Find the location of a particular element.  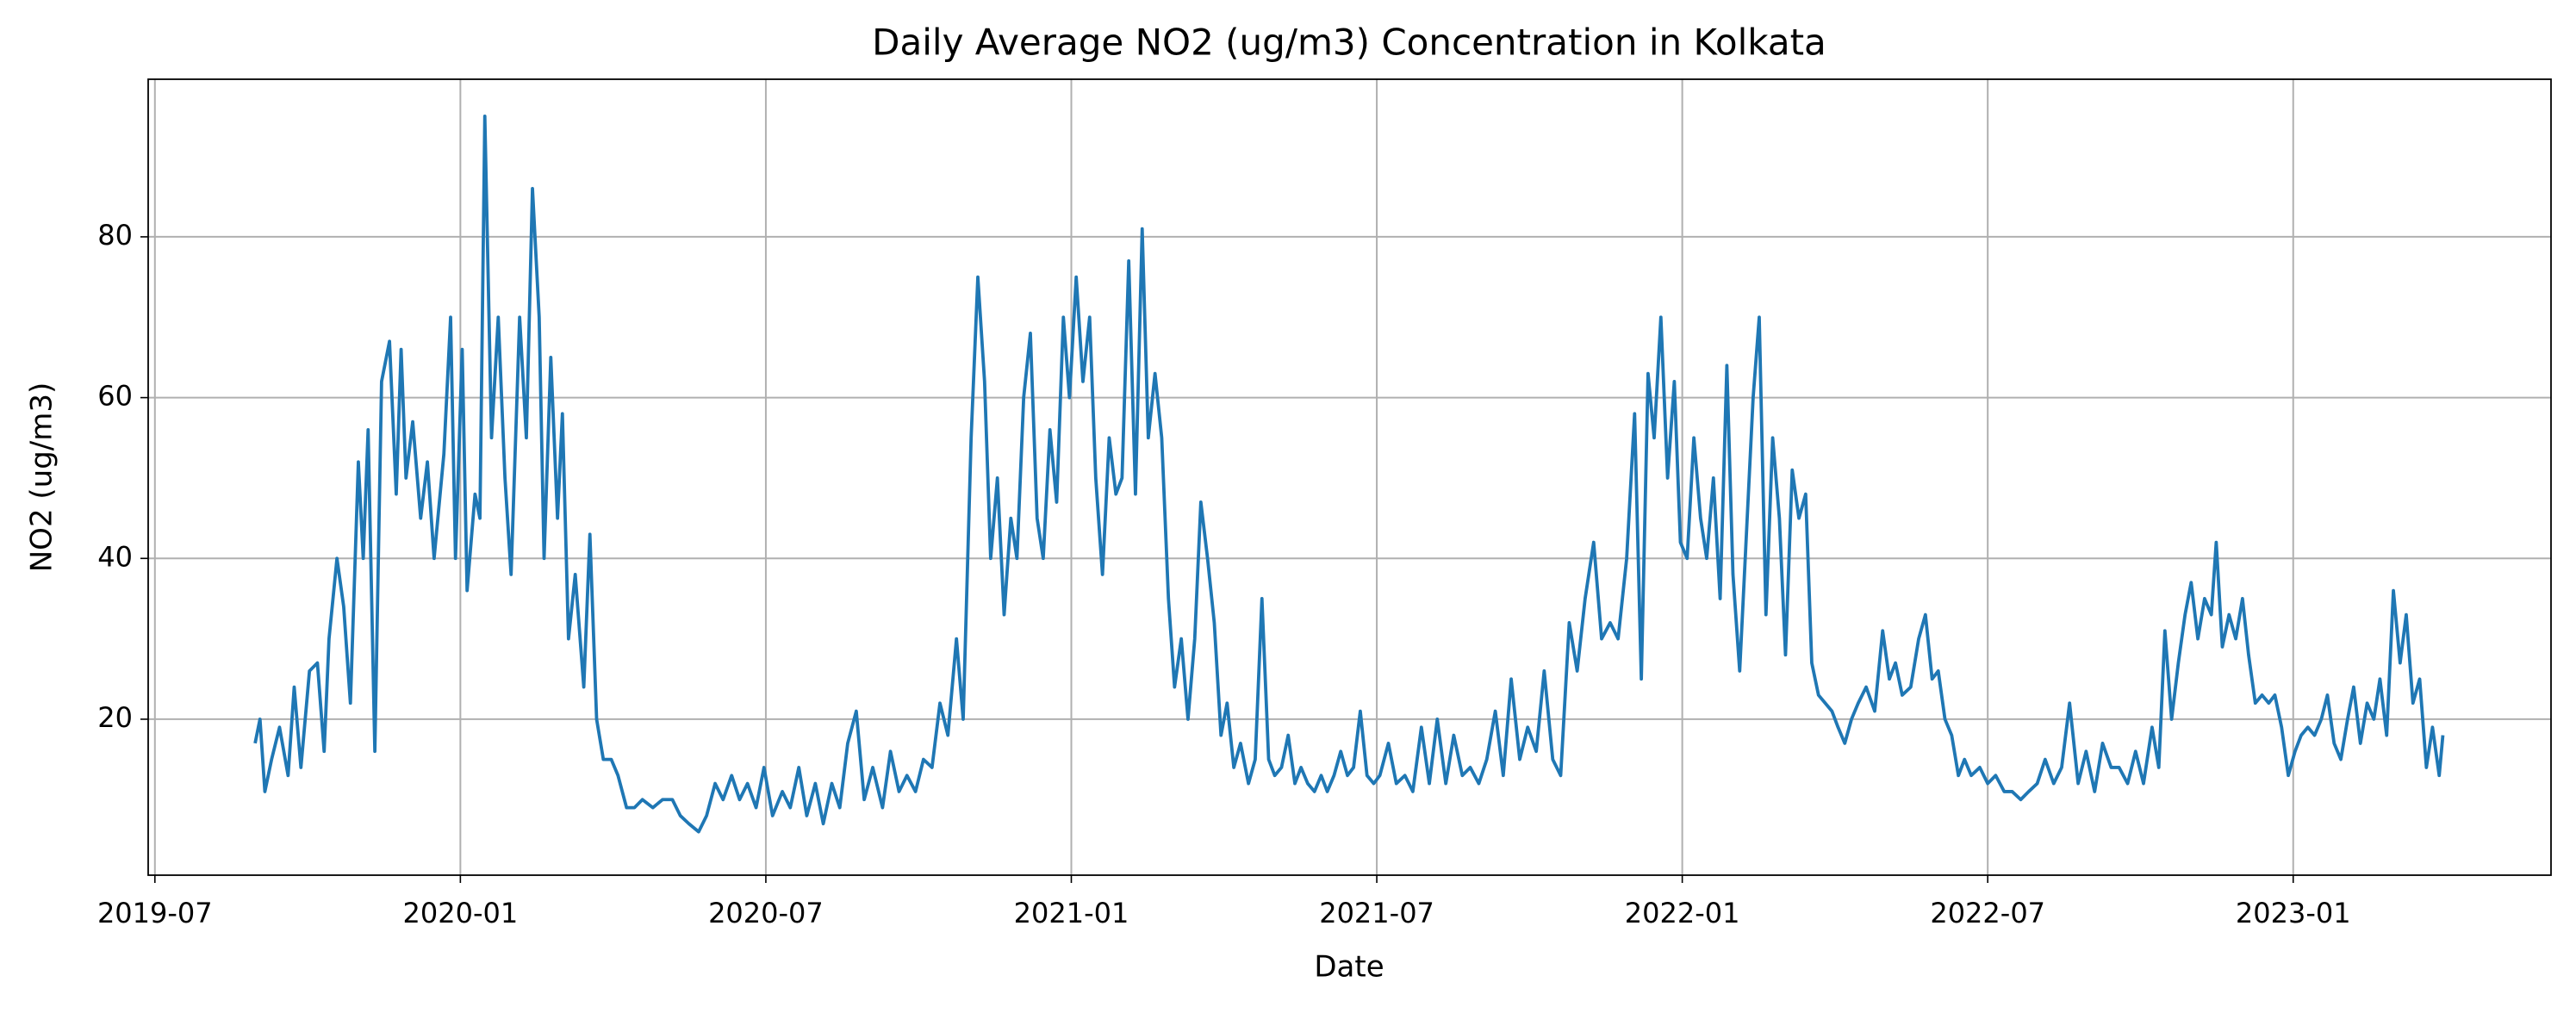

x-tick-label: 2020-01 is located at coordinates (461, 913).